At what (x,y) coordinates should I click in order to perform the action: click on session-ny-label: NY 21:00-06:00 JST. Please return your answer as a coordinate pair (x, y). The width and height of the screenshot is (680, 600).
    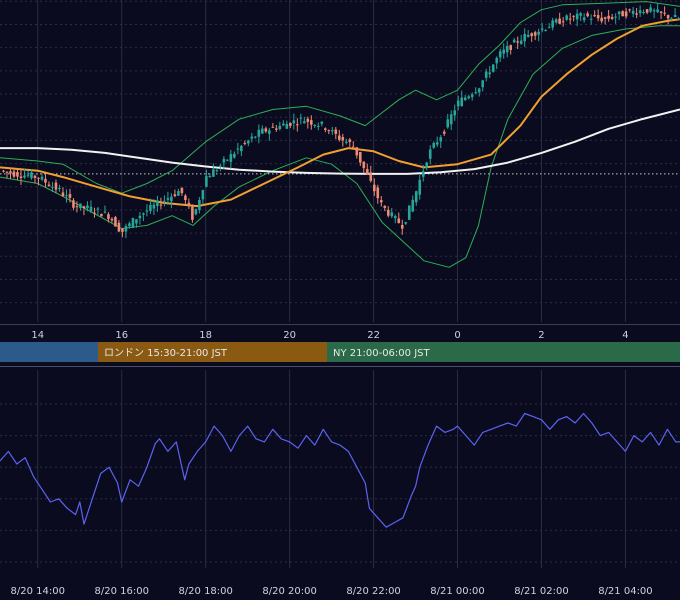
    Looking at the image, I should click on (381, 353).